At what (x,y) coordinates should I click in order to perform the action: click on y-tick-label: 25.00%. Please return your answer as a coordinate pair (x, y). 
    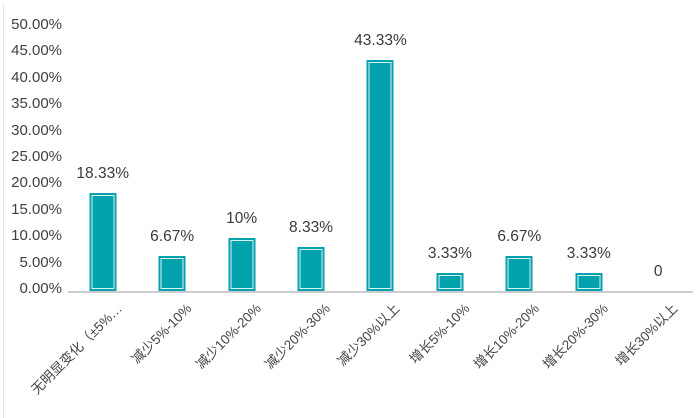
    Looking at the image, I should click on (36, 156).